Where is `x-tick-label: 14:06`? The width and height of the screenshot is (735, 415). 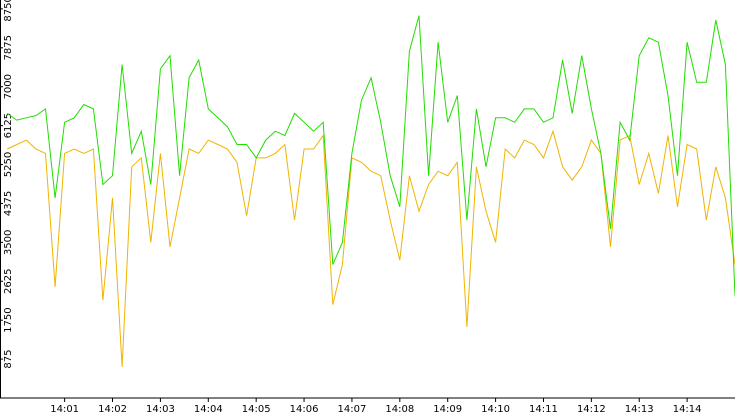 x-tick-label: 14:06 is located at coordinates (304, 409).